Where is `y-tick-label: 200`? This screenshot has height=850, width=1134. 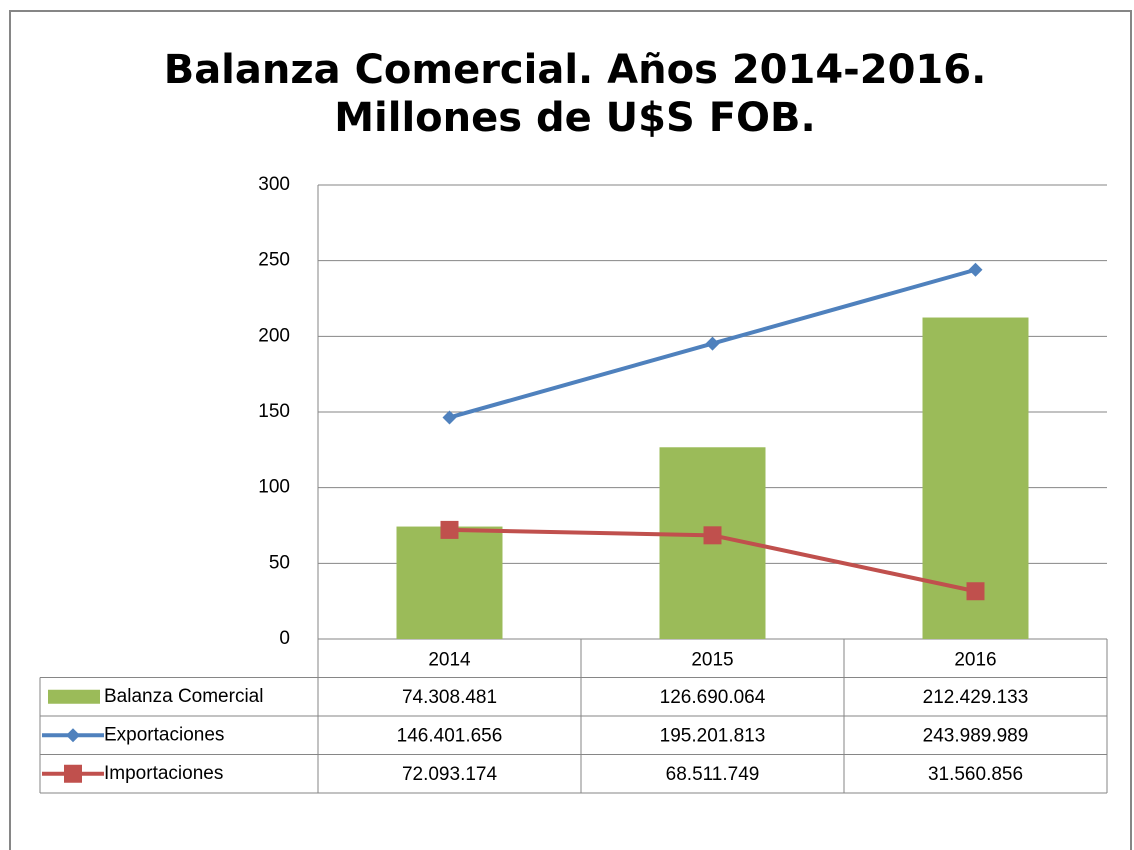 y-tick-label: 200 is located at coordinates (274, 335).